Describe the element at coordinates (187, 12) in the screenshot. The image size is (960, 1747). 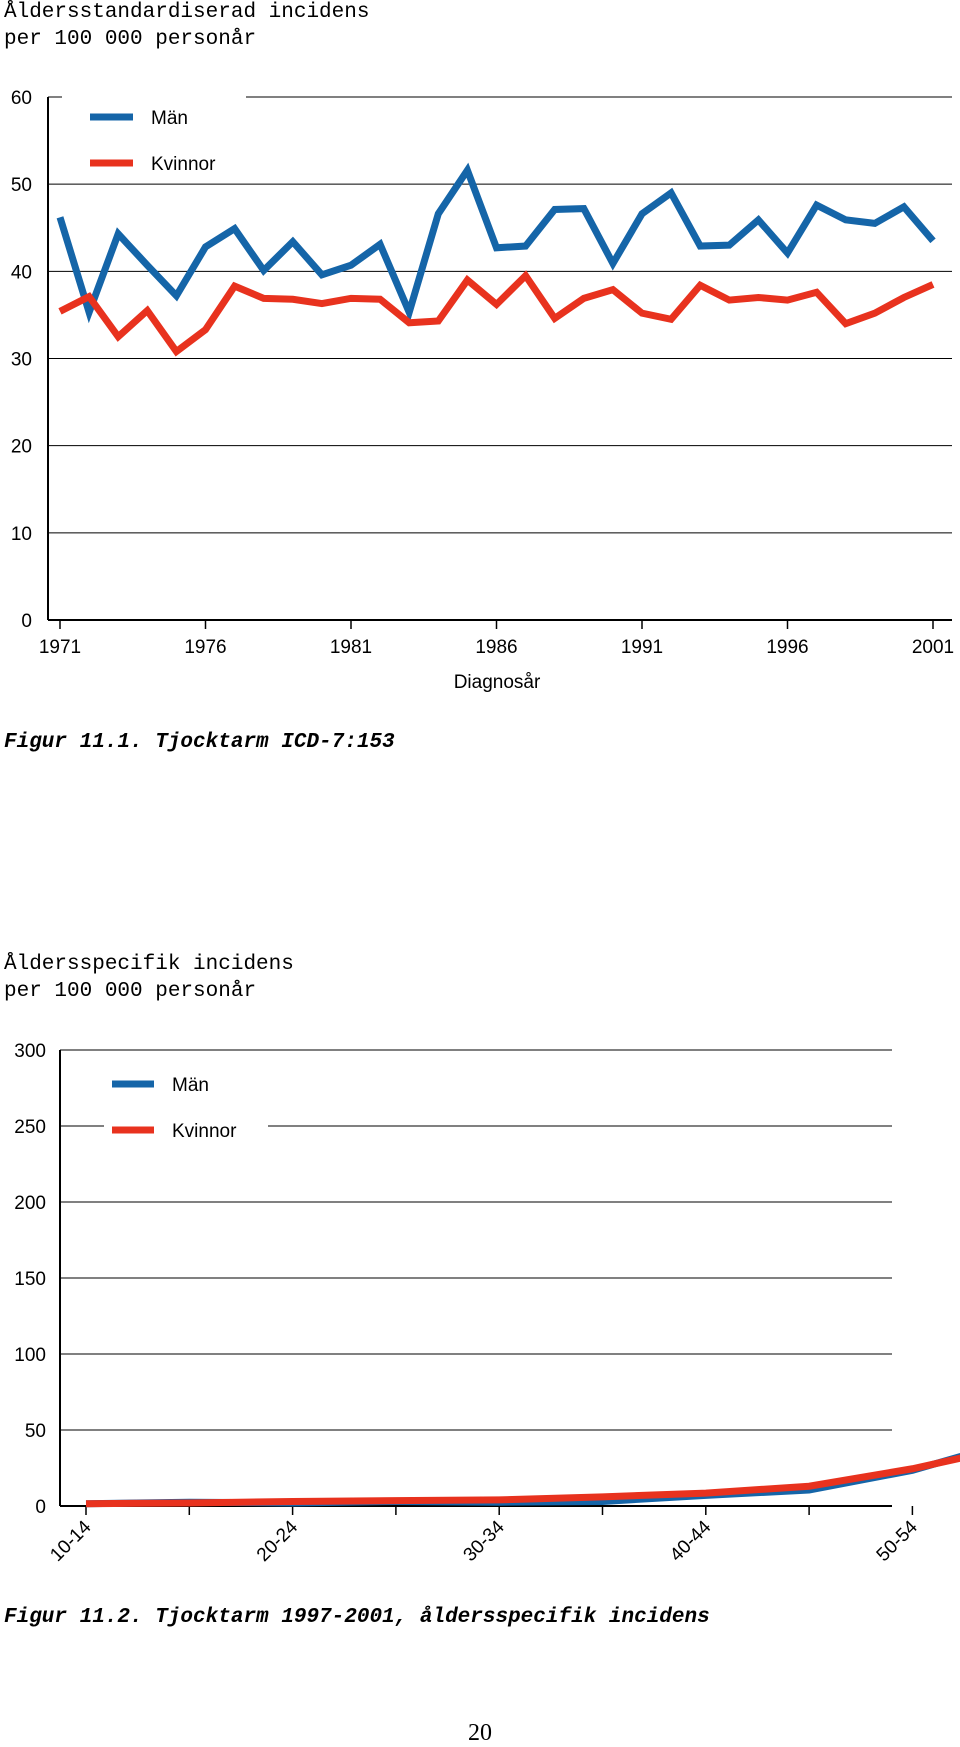
I see `chart1-ylabel-line1: Åldersstandardiserad incidens` at that location.